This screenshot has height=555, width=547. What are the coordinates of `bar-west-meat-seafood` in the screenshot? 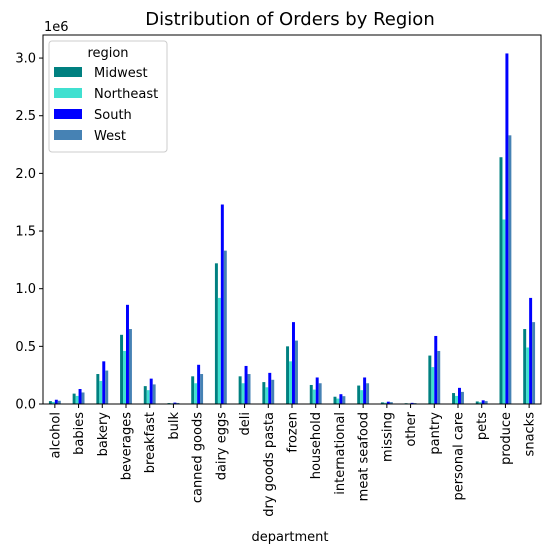 It's located at (368, 393).